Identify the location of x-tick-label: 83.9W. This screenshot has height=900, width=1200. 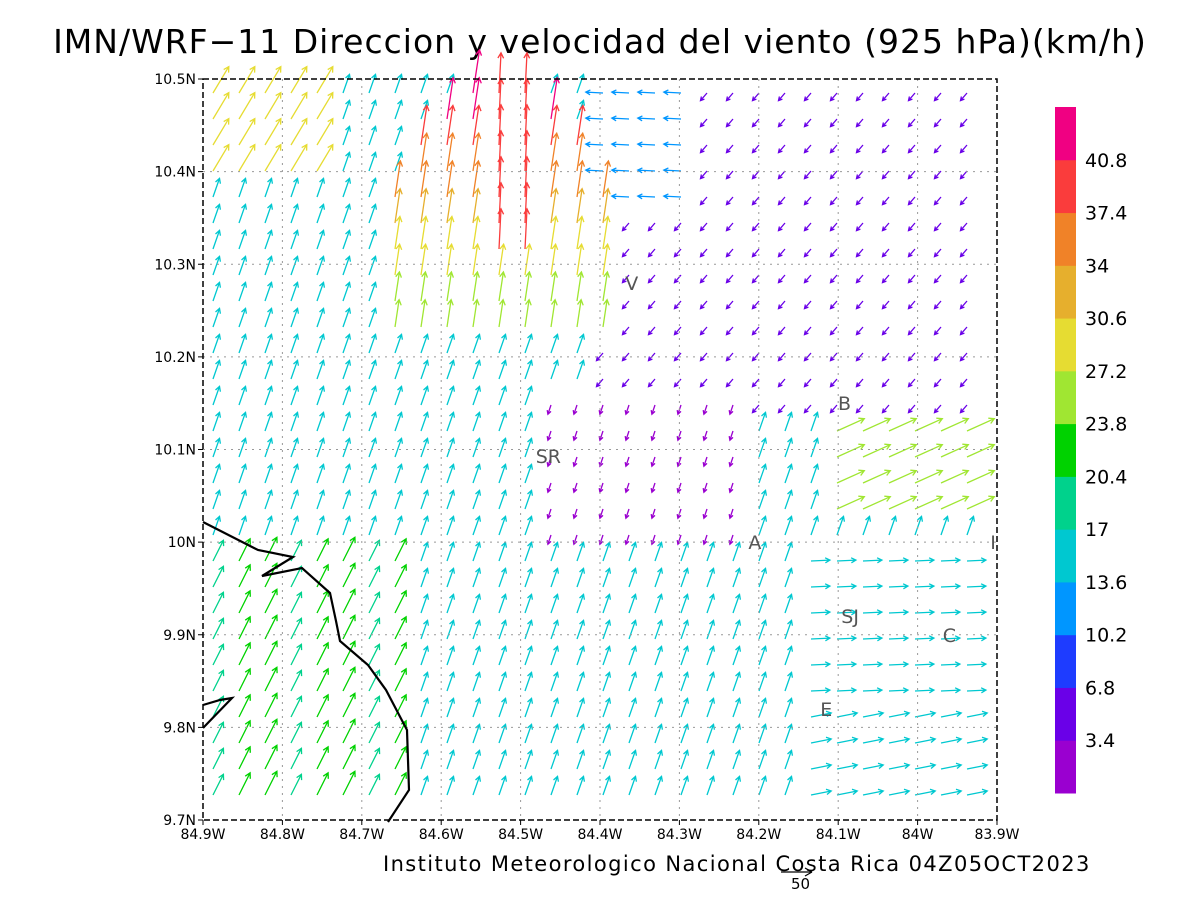
(996, 835).